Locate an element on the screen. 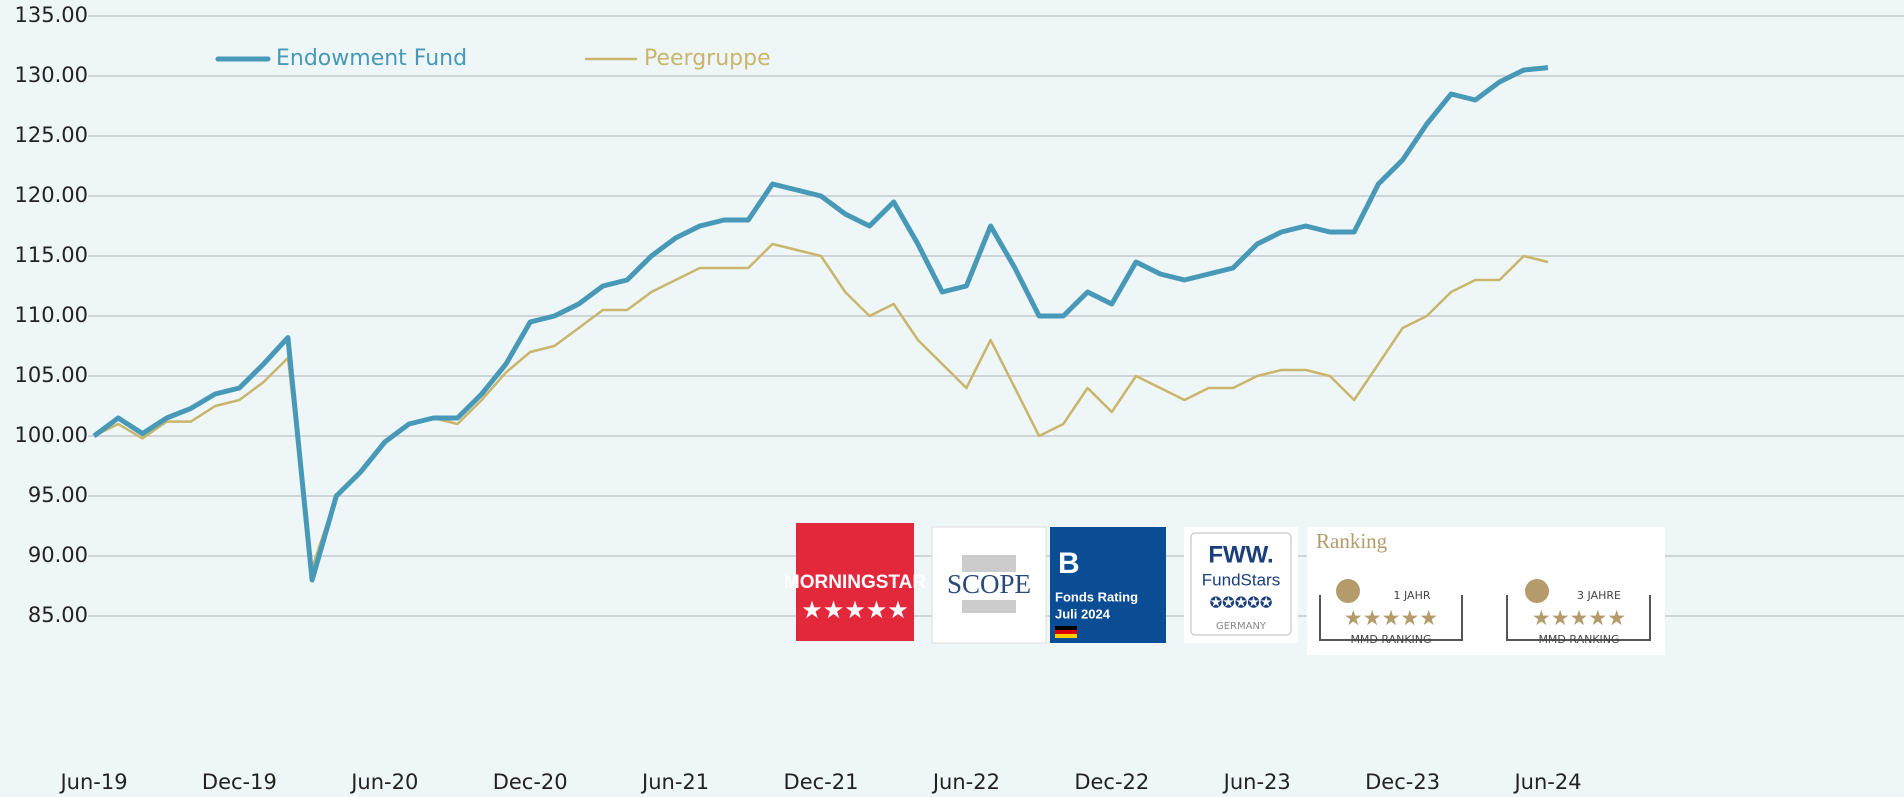 The image size is (1904, 797). flag-red is located at coordinates (1066, 632).